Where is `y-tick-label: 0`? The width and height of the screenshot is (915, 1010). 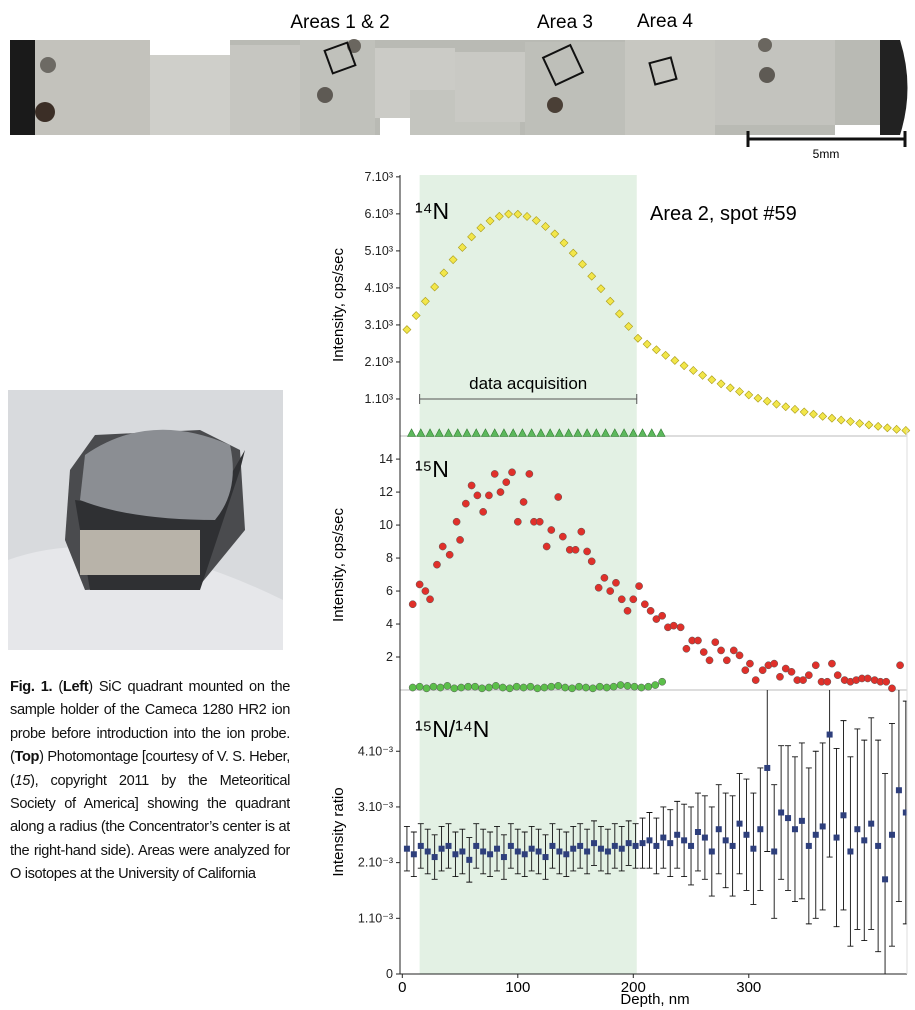 y-tick-label: 0 is located at coordinates (389, 974).